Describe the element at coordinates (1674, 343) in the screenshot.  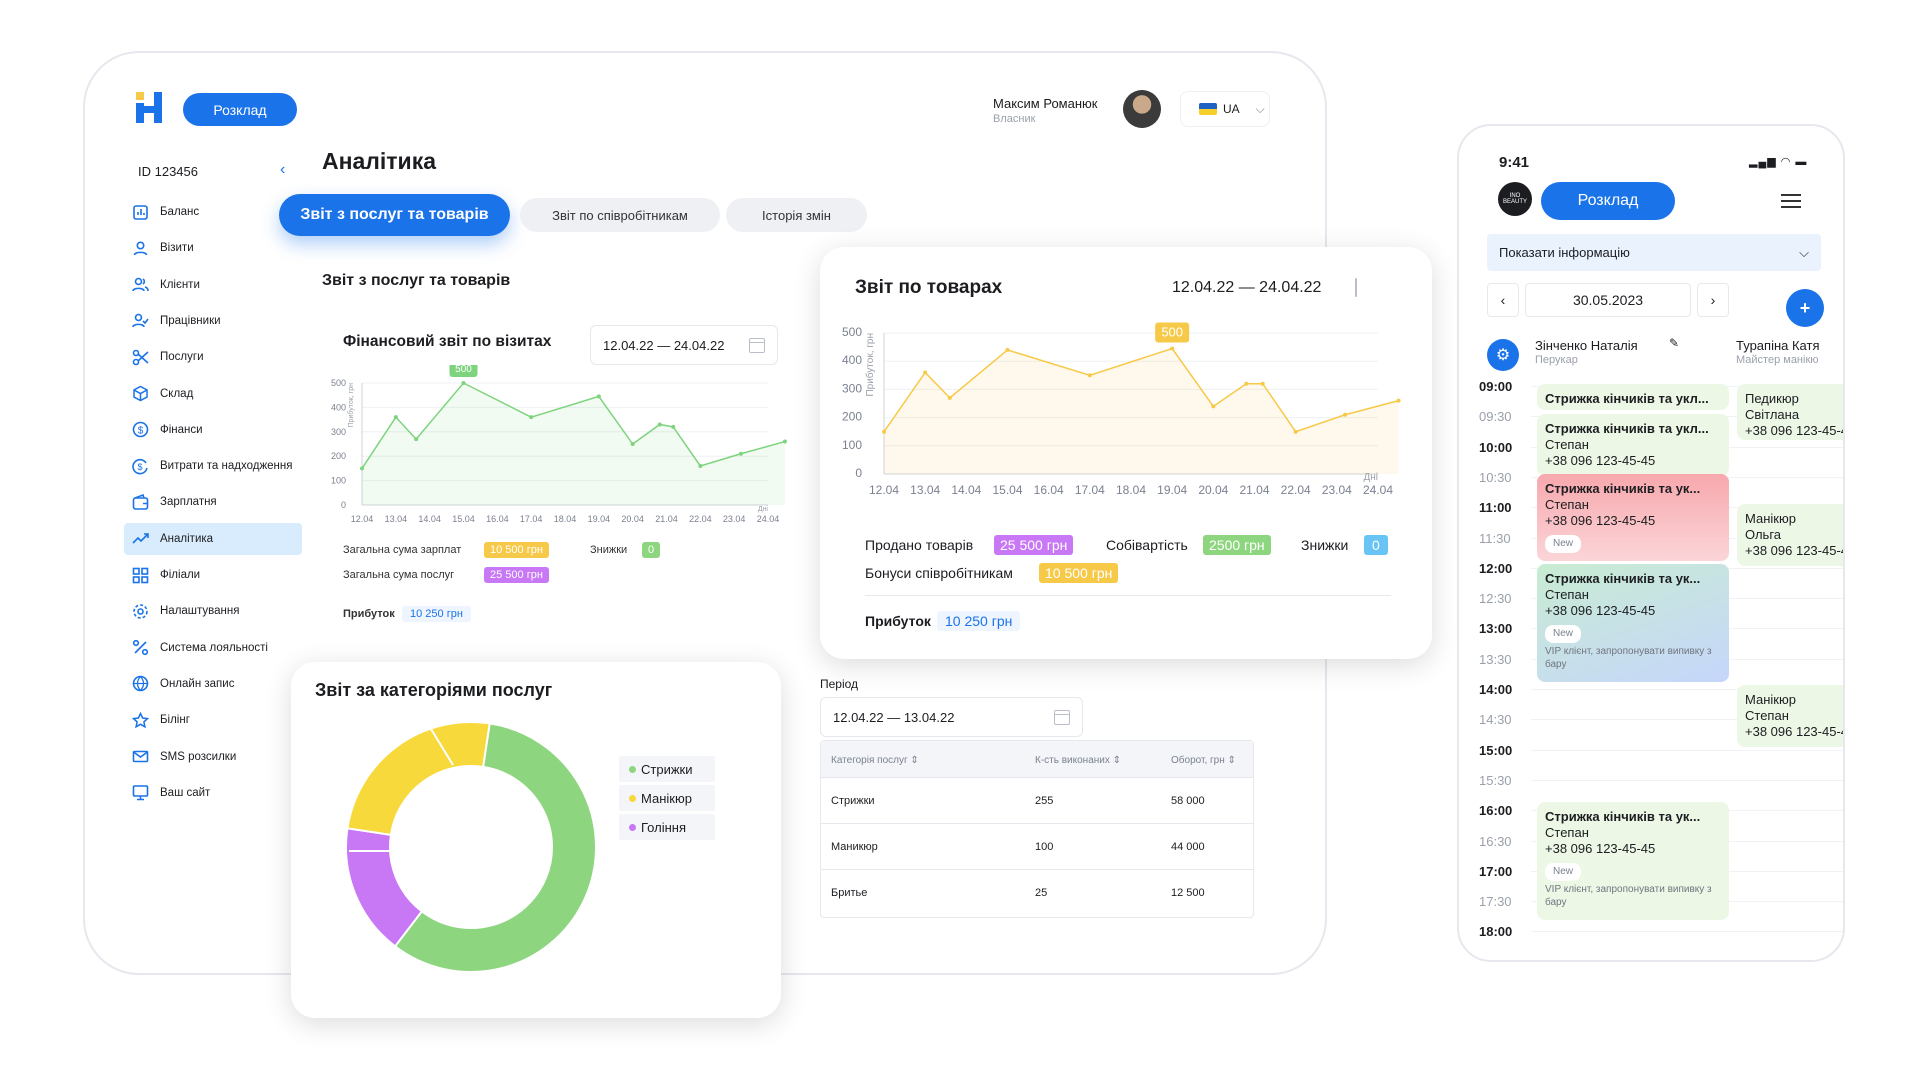
I see `edit-icon: ✎` at that location.